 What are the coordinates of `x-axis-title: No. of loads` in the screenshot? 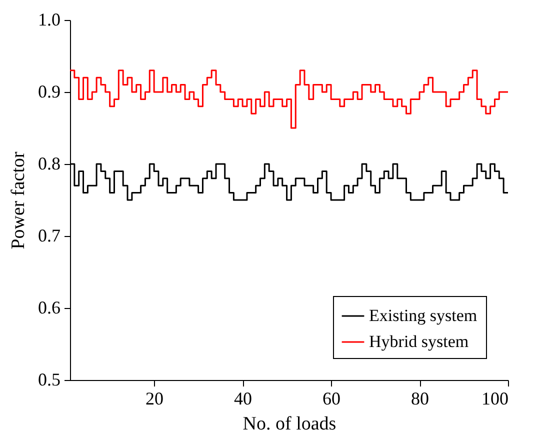 It's located at (289, 424).